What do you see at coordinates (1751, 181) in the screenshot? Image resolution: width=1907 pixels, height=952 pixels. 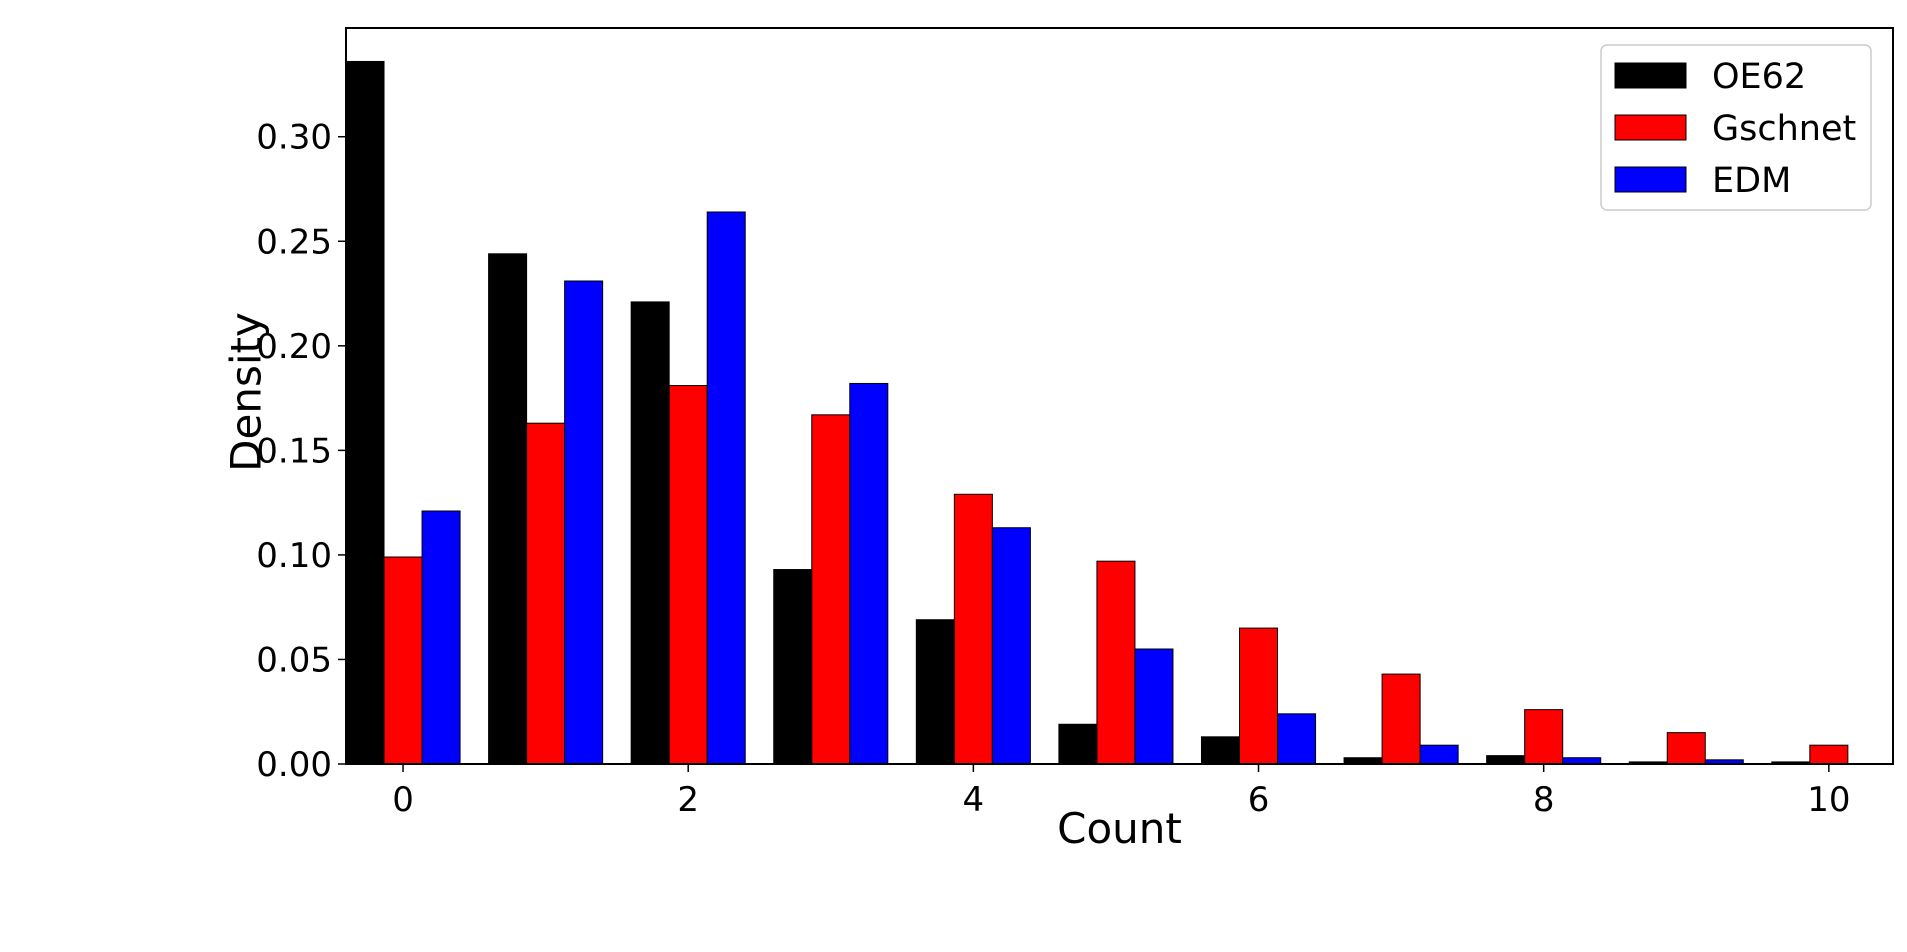 I see `legend-label-edm: EDM` at bounding box center [1751, 181].